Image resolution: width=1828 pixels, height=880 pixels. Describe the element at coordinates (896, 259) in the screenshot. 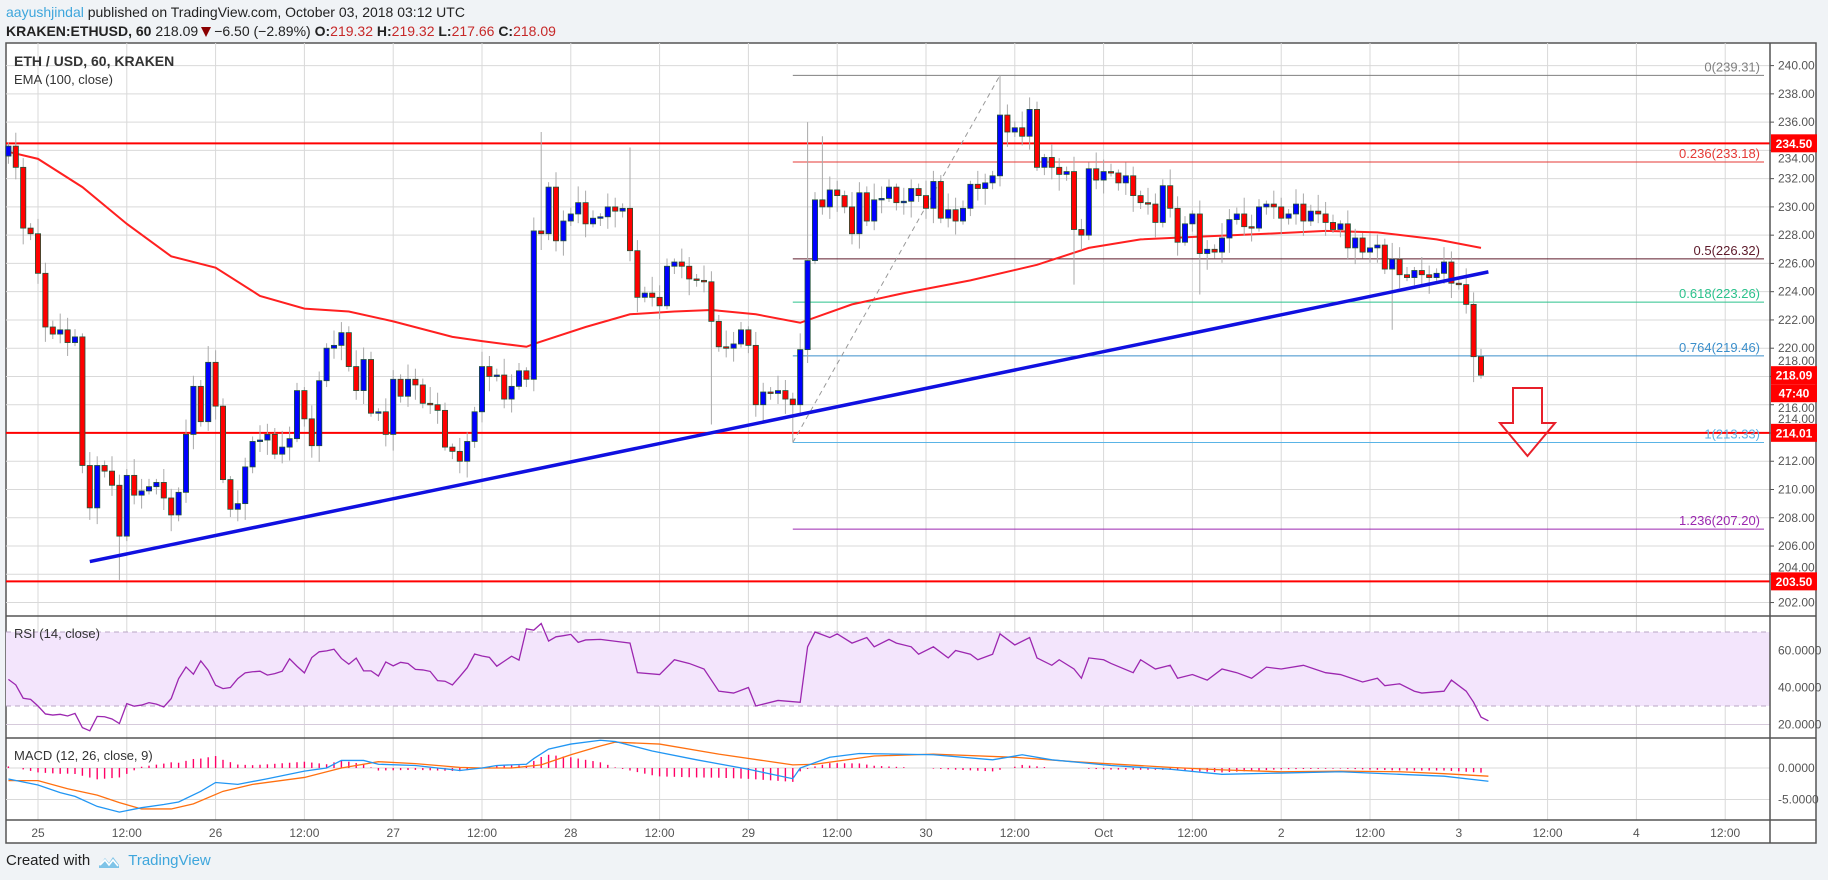

I see `fib-trend-dashed-line` at that location.